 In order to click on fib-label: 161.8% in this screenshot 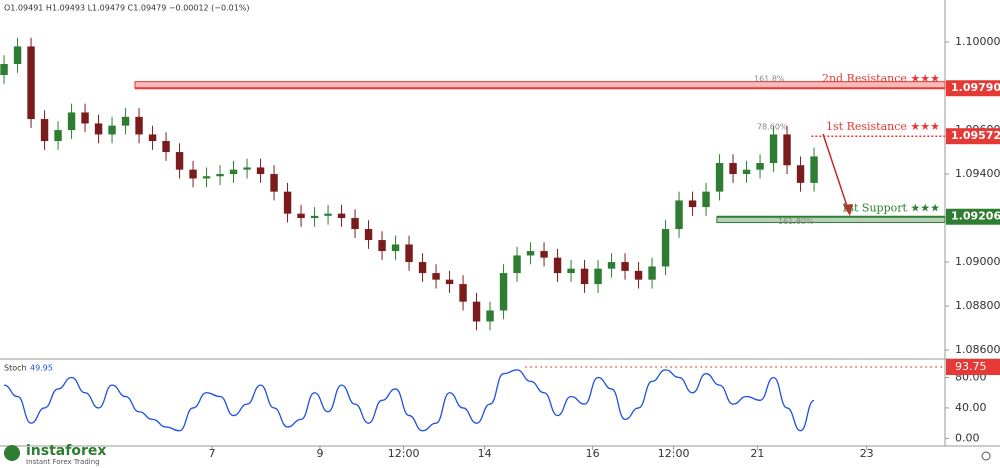, I will do `click(769, 79)`.